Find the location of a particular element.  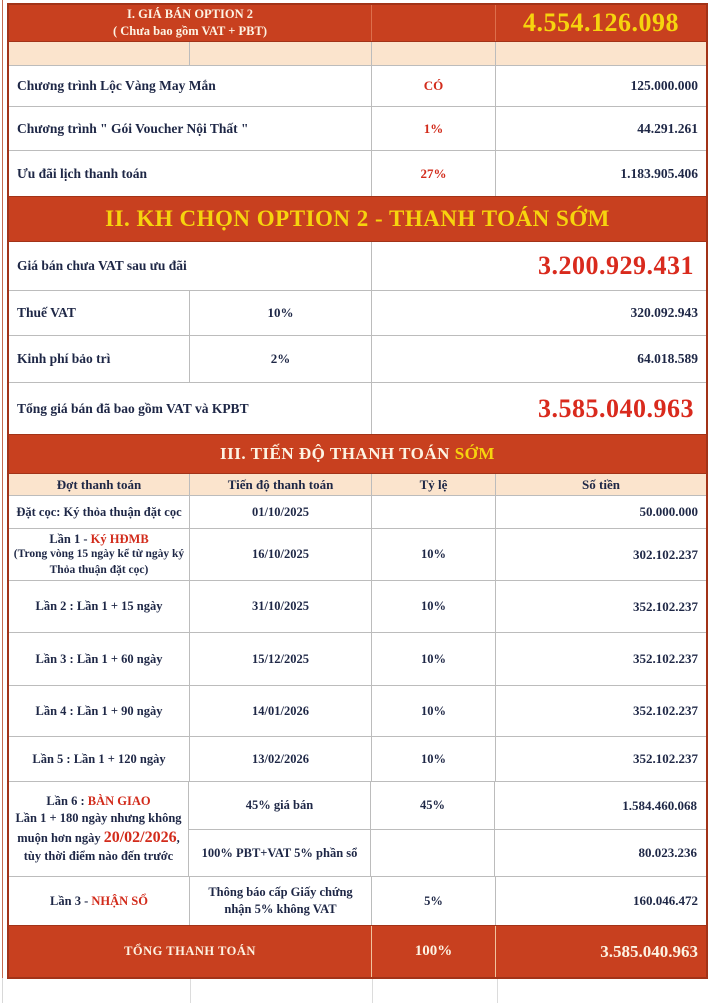

section2-header-row: II. KH CHỌN OPTION 2 - THANH TOÁN SỚM is located at coordinates (357, 219).